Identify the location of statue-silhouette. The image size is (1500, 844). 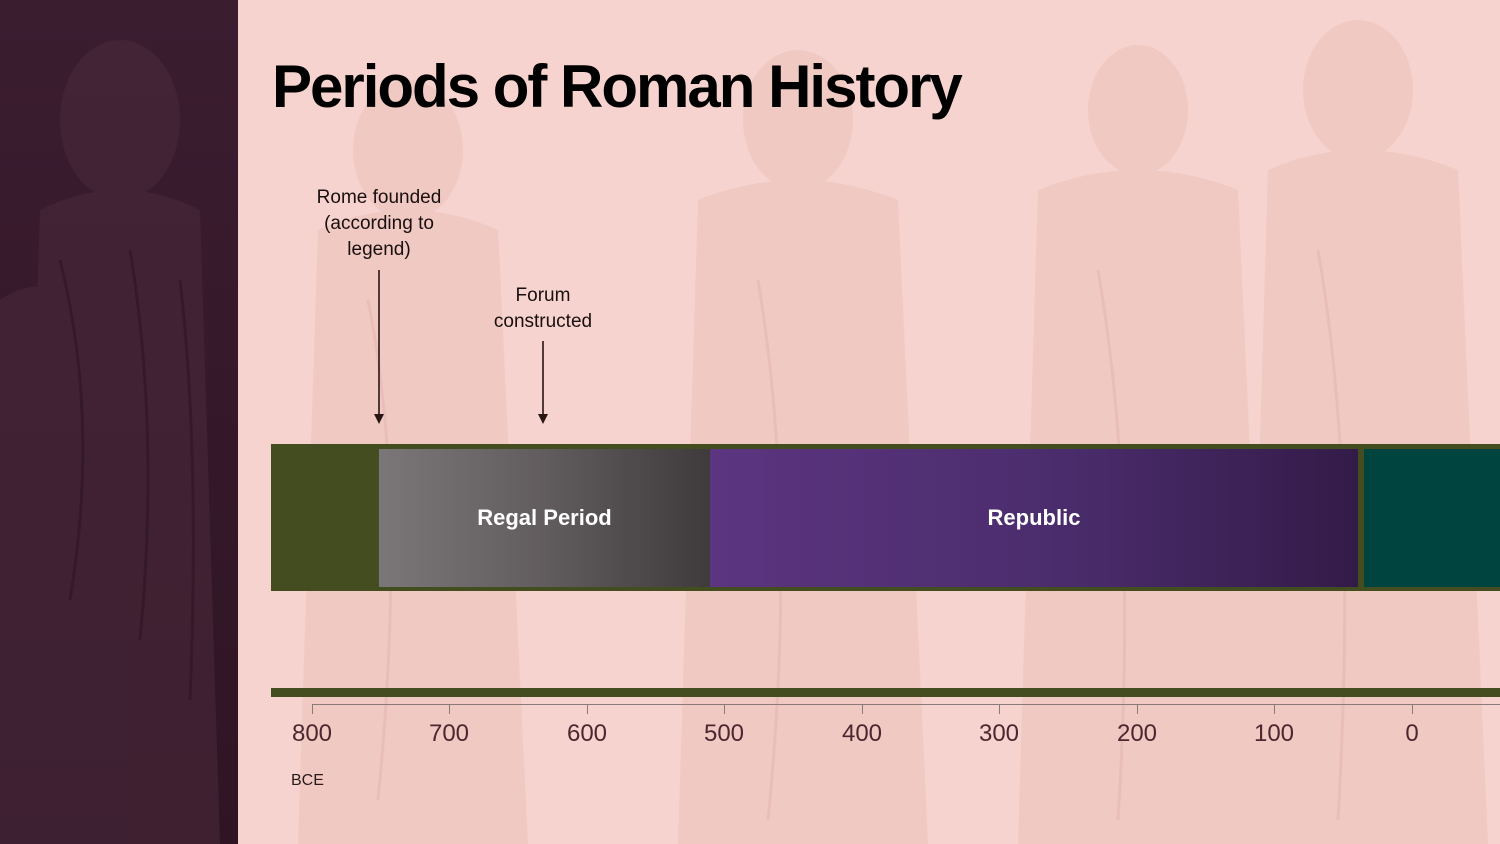
(110, 442).